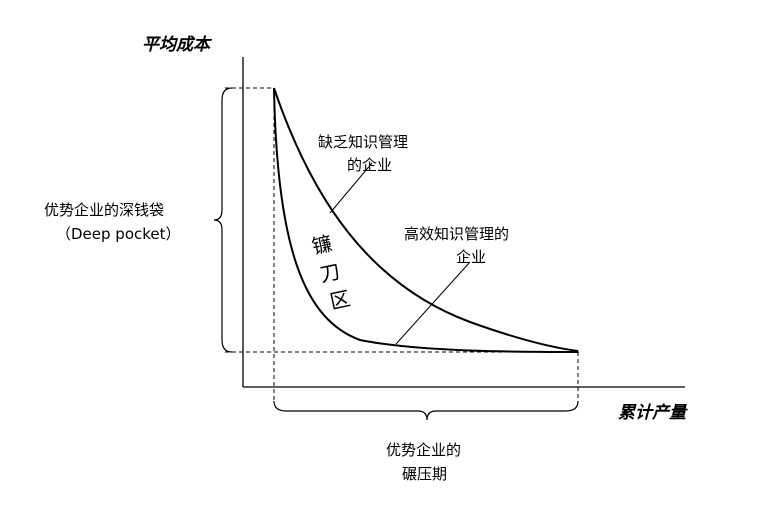 The image size is (778, 508). Describe the element at coordinates (426, 410) in the screenshot. I see `squeeze-period-brace` at that location.